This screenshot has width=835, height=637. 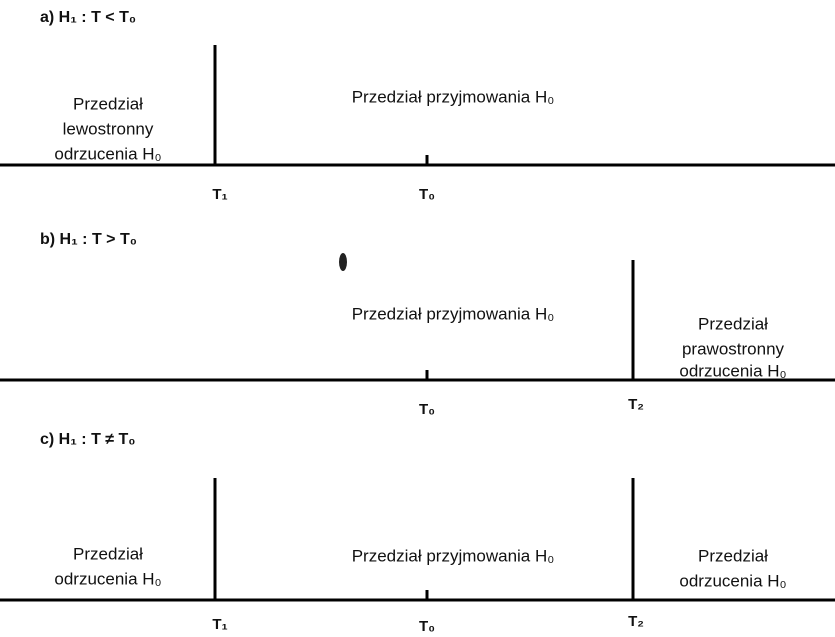 What do you see at coordinates (88, 439) in the screenshot?
I see `heading: c) H₁ : T ≠ T₀` at bounding box center [88, 439].